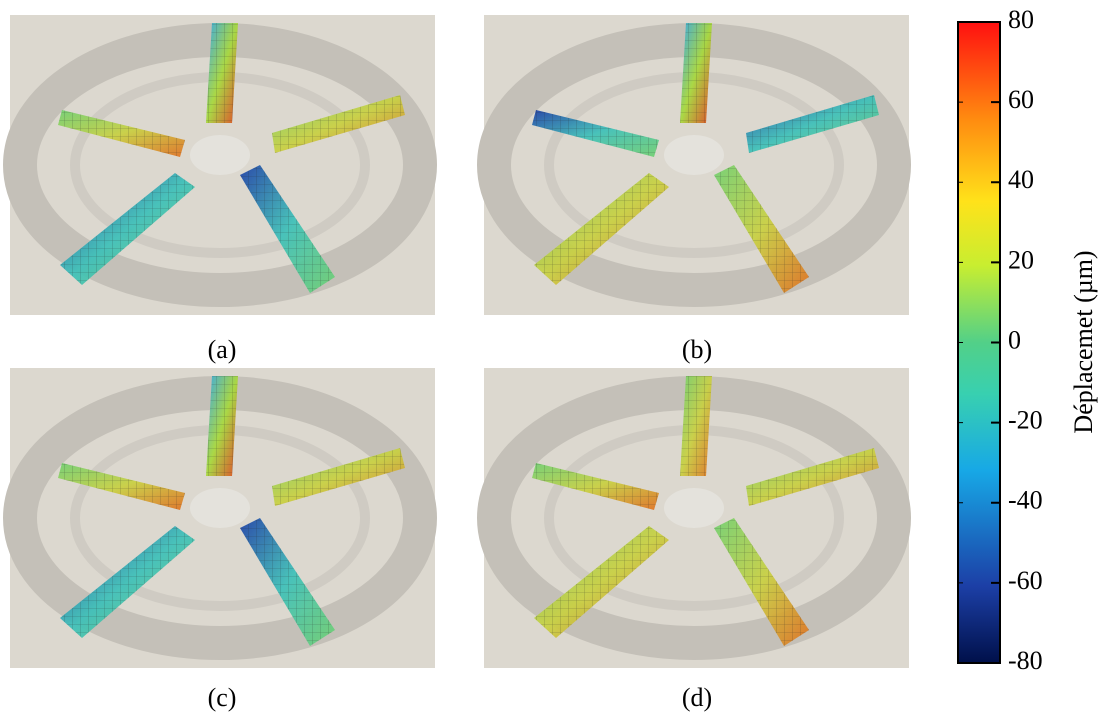  What do you see at coordinates (1014, 339) in the screenshot?
I see `colorbar-tick-label: 0` at bounding box center [1014, 339].